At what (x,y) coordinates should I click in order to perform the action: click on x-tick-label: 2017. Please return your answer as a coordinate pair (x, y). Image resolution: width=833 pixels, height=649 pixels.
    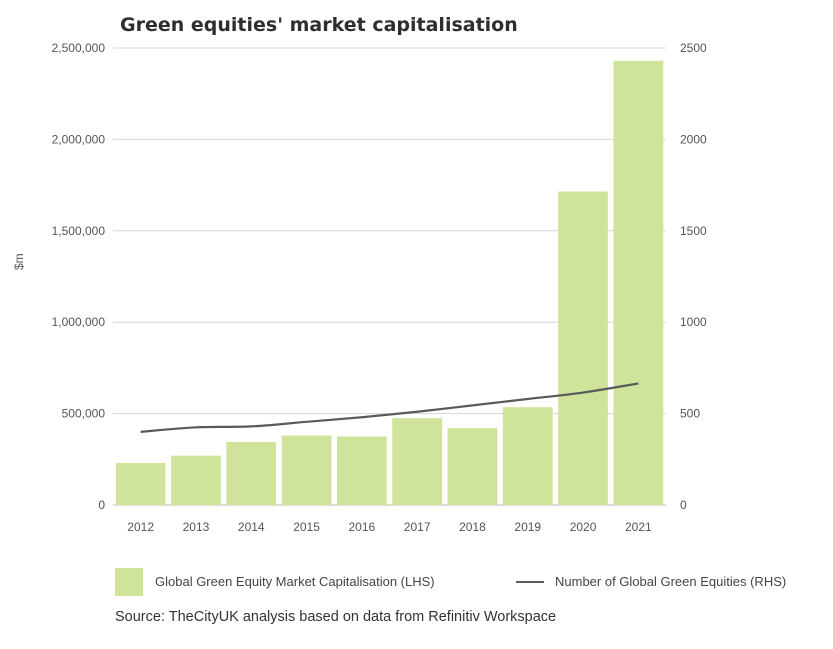
    Looking at the image, I should click on (417, 527).